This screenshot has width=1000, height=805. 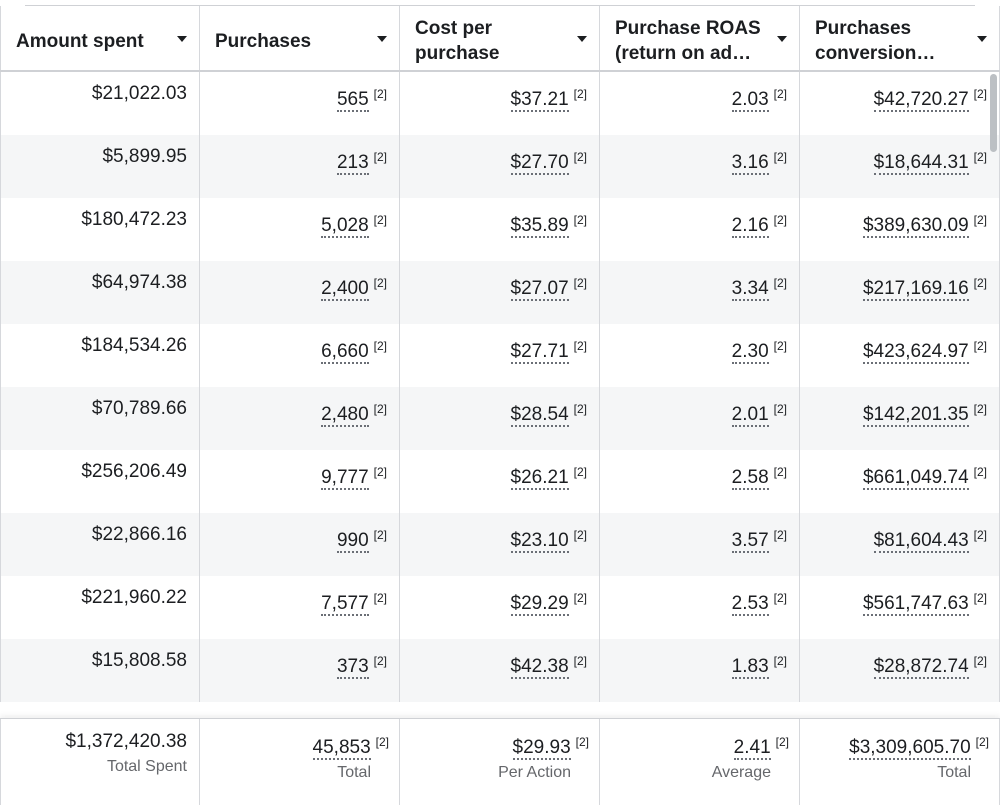 What do you see at coordinates (345, 226) in the screenshot?
I see `cell-value: 5,028` at bounding box center [345, 226].